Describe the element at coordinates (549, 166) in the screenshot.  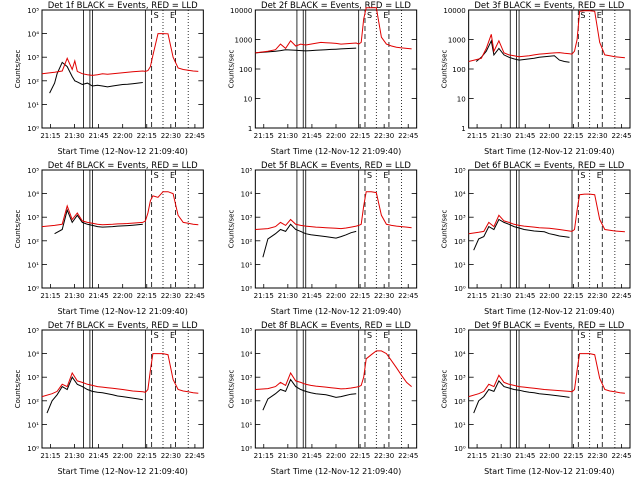
I see `chart-title: Det 6f BLACK = Events, RED = LLD` at that location.